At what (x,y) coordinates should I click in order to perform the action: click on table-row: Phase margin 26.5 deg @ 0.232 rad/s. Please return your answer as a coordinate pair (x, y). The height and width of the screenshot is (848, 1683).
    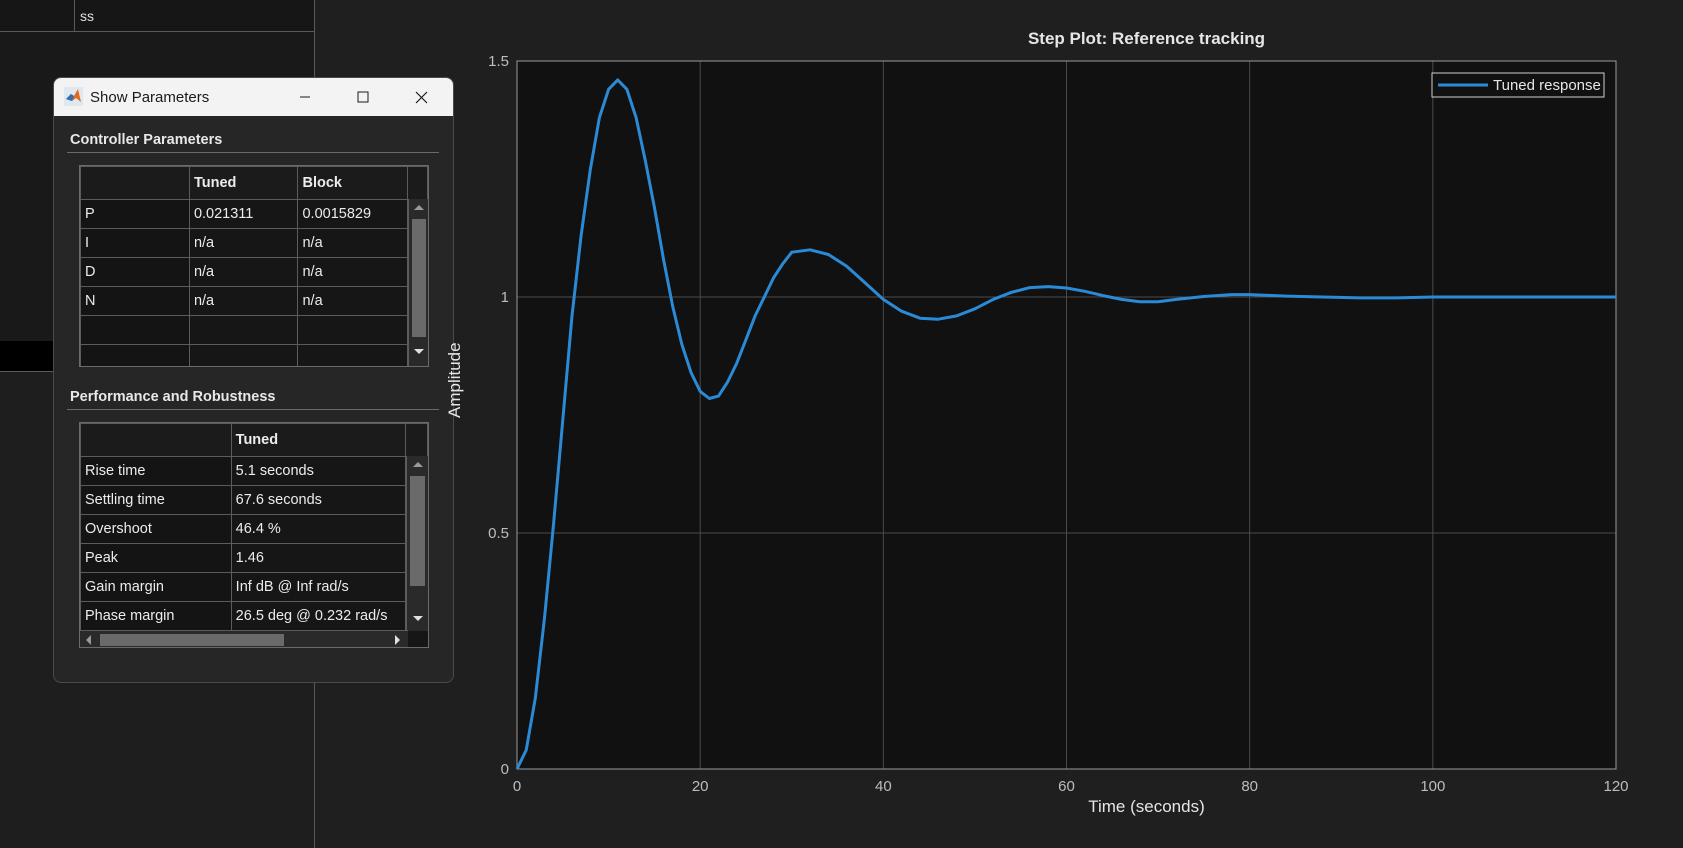
    Looking at the image, I should click on (254, 616).